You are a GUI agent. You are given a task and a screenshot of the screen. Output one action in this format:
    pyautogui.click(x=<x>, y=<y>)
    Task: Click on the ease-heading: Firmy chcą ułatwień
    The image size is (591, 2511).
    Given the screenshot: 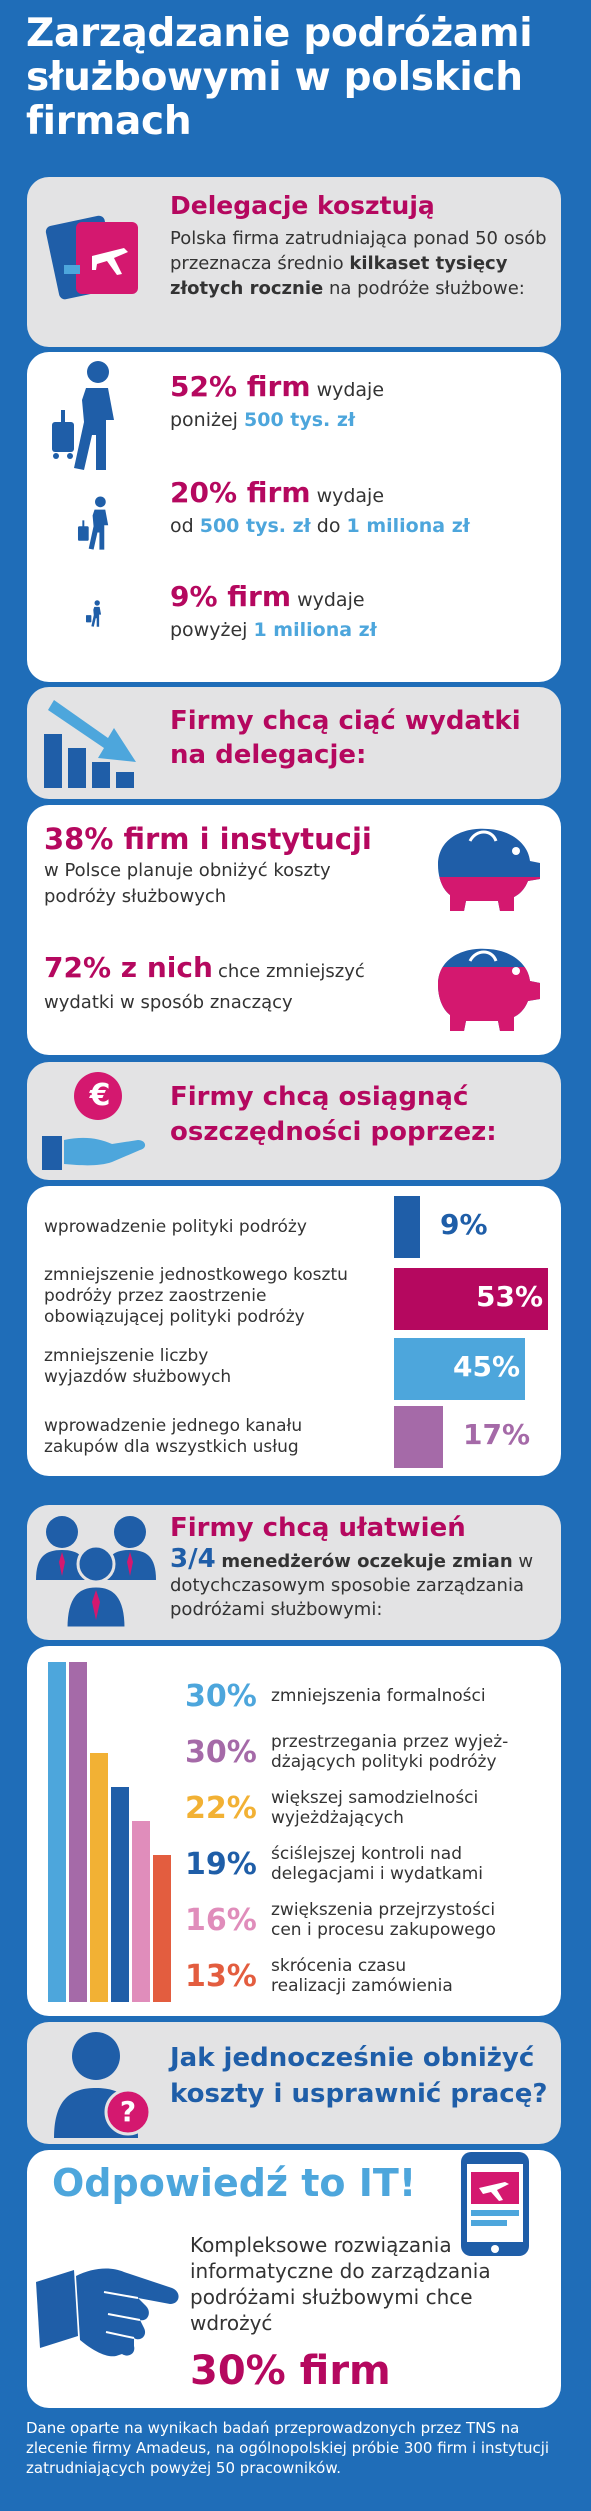 What is the action you would take?
    pyautogui.click(x=318, y=1528)
    